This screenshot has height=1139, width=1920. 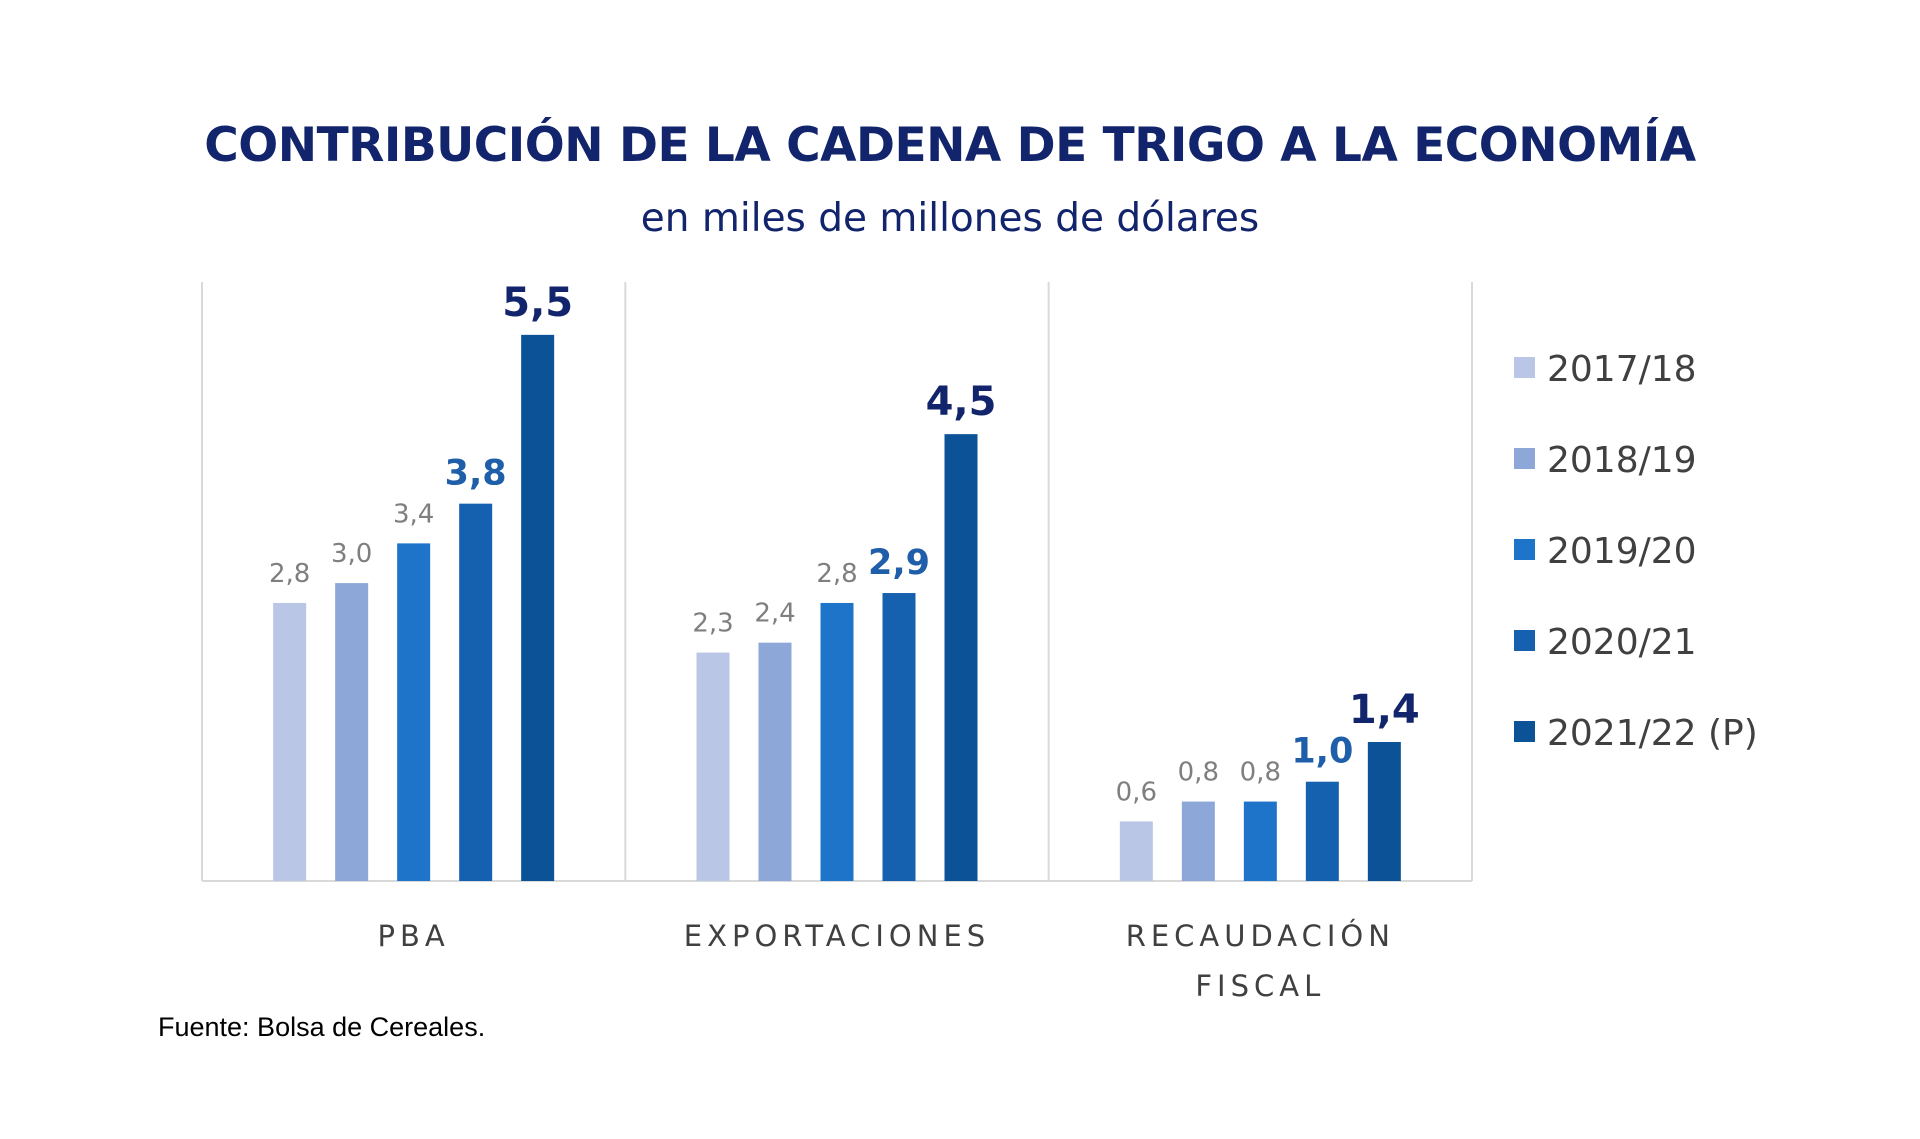 I want to click on category-tick-label: RECAUDACIÓN, so click(x=1260, y=936).